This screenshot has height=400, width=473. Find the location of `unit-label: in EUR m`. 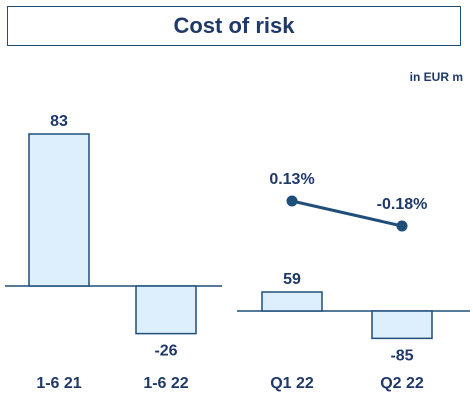

unit-label: in EUR m is located at coordinates (436, 77).